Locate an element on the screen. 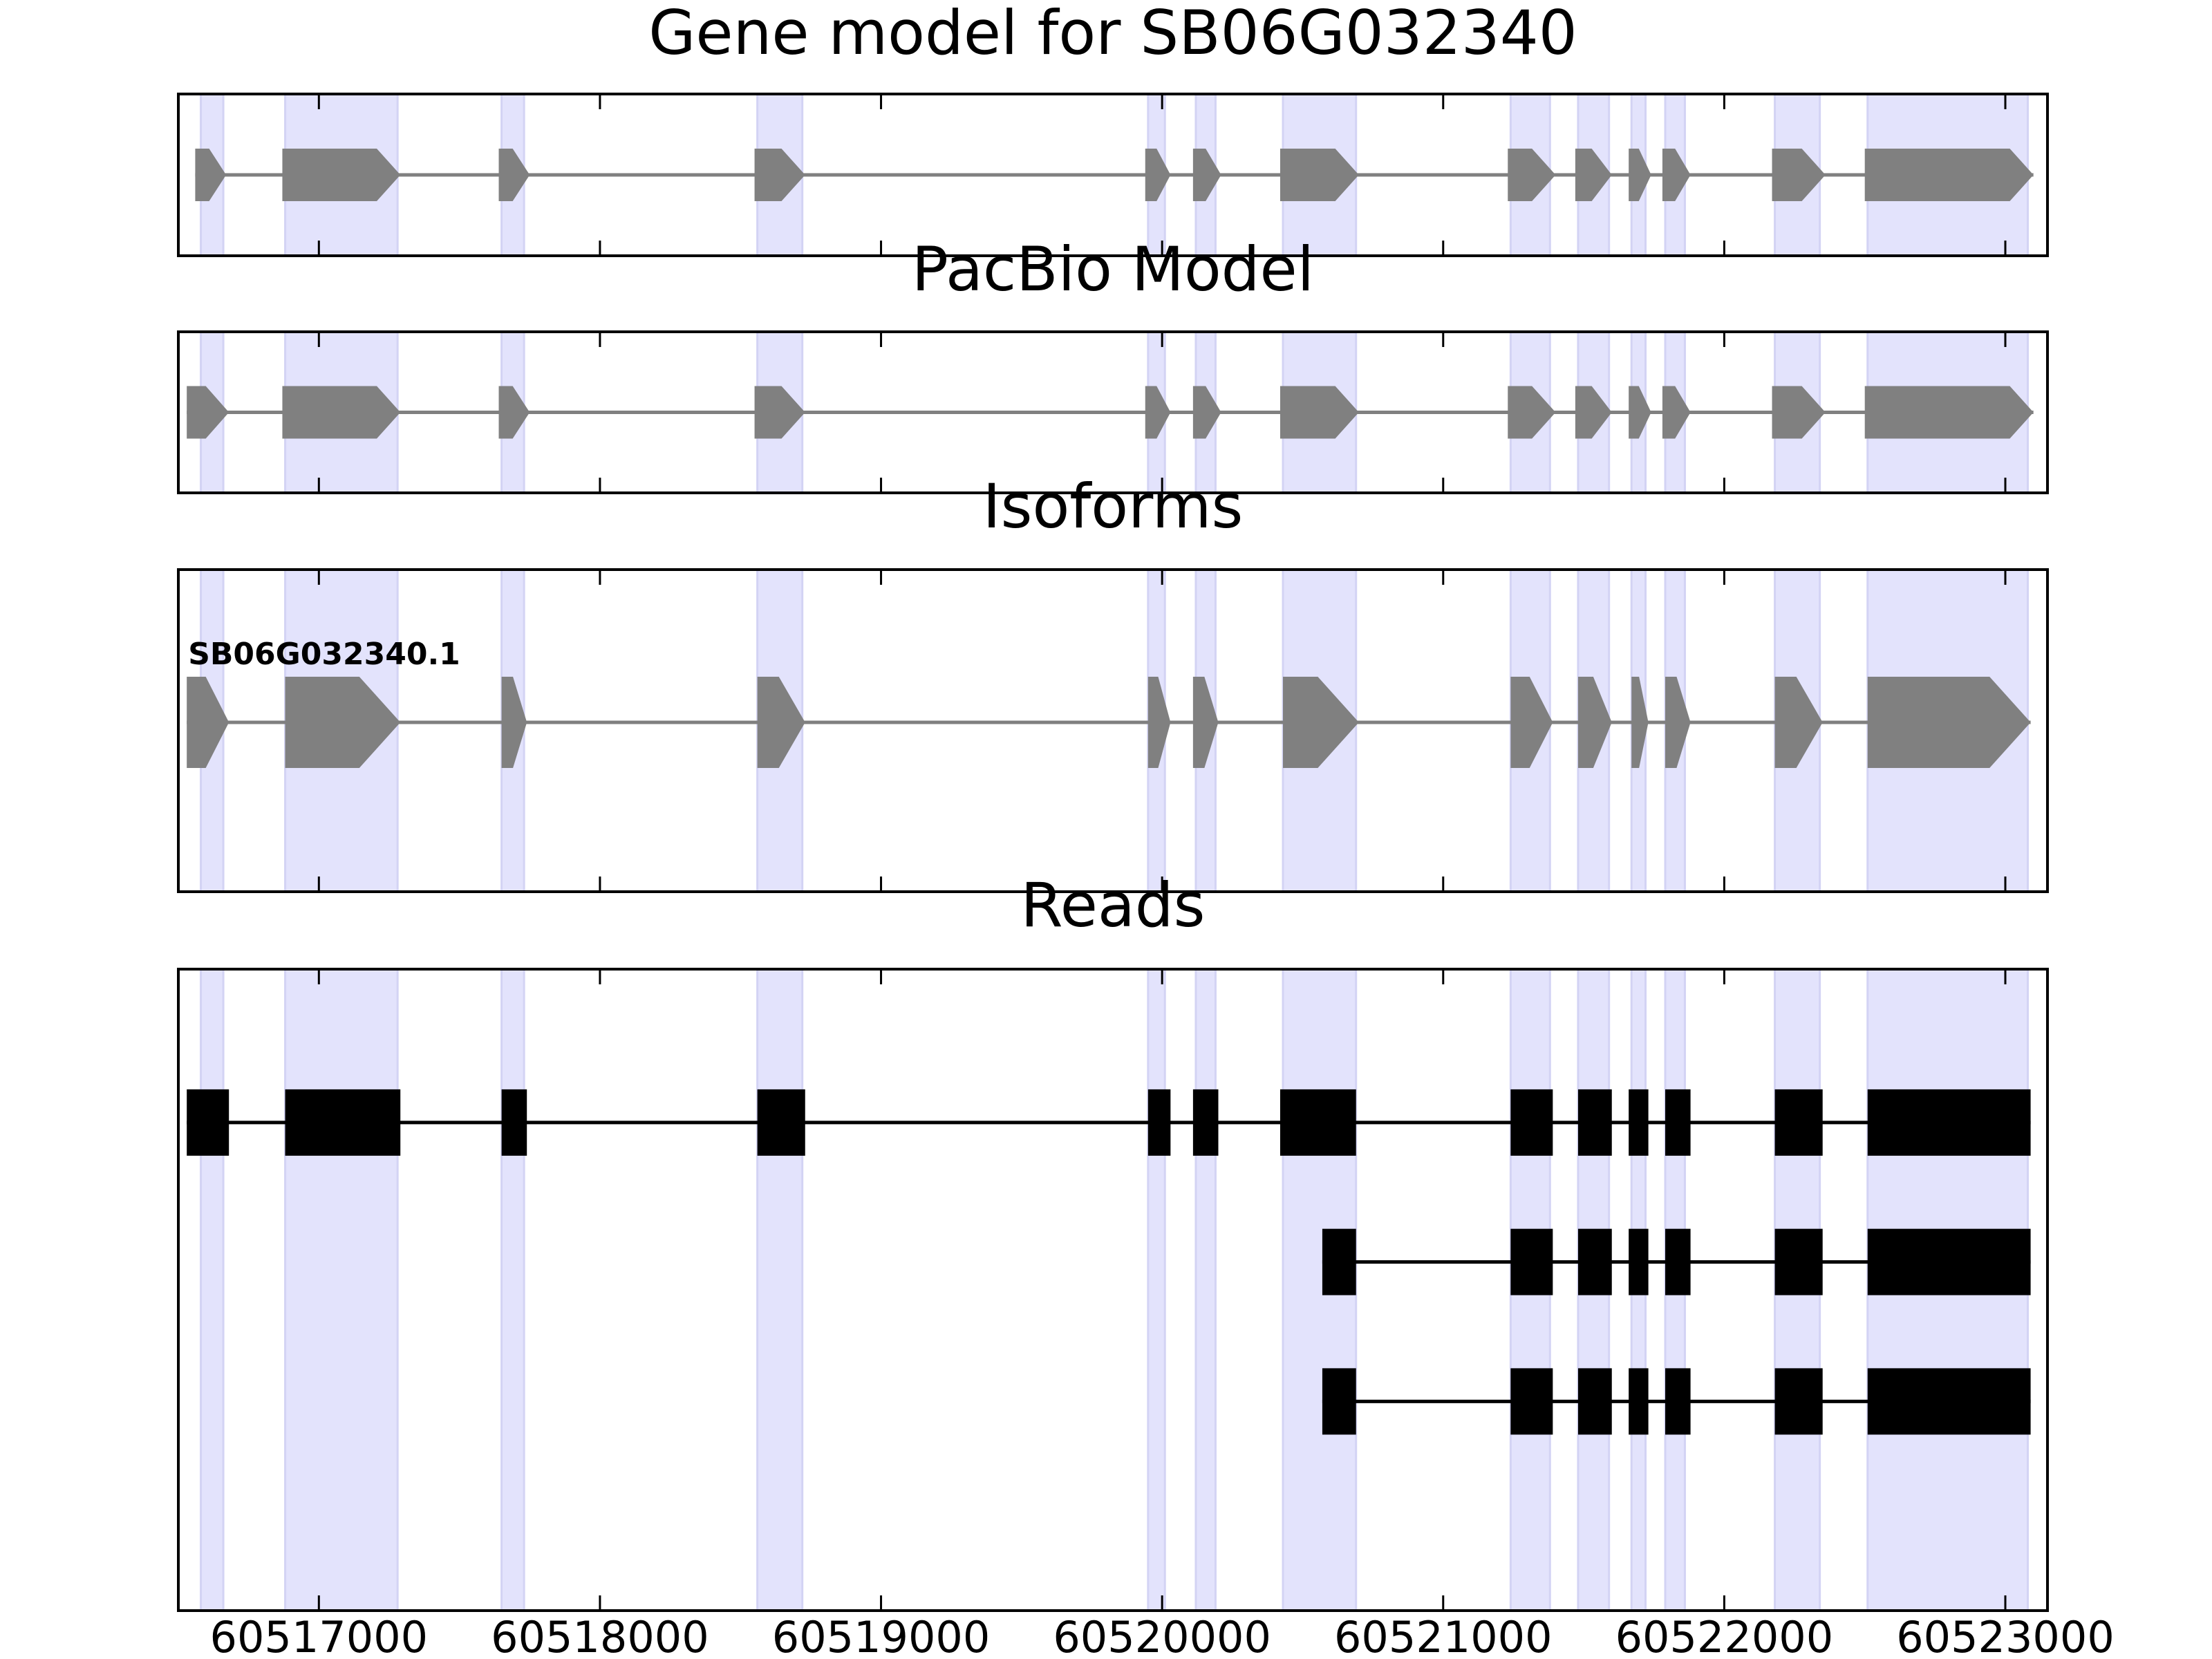  x-tick-label: 60519000 is located at coordinates (882, 1635).